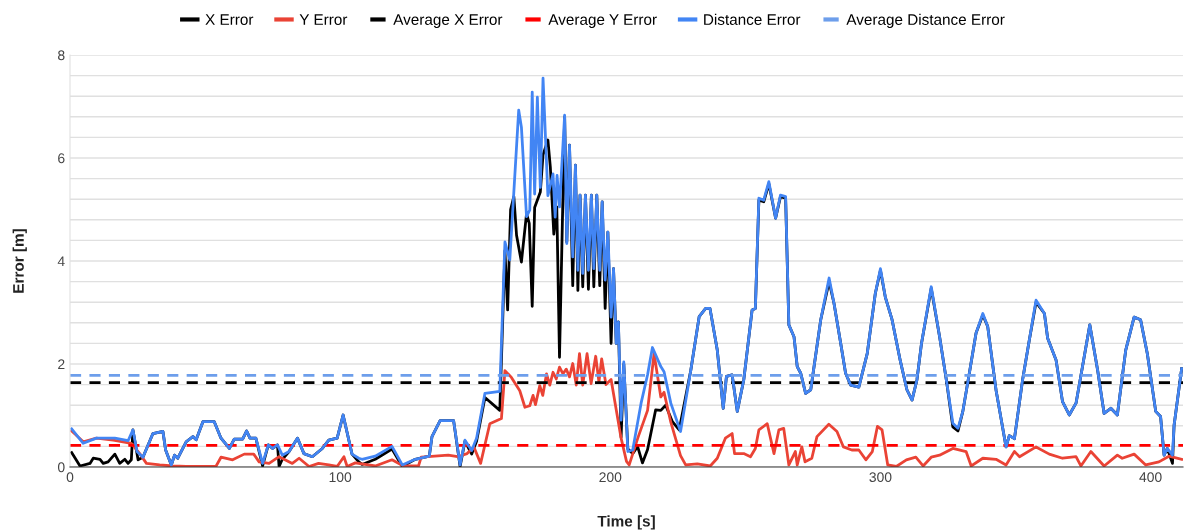 This screenshot has height=530, width=1187. Describe the element at coordinates (752, 19) in the screenshot. I see `legend-label: Distance Error` at that location.